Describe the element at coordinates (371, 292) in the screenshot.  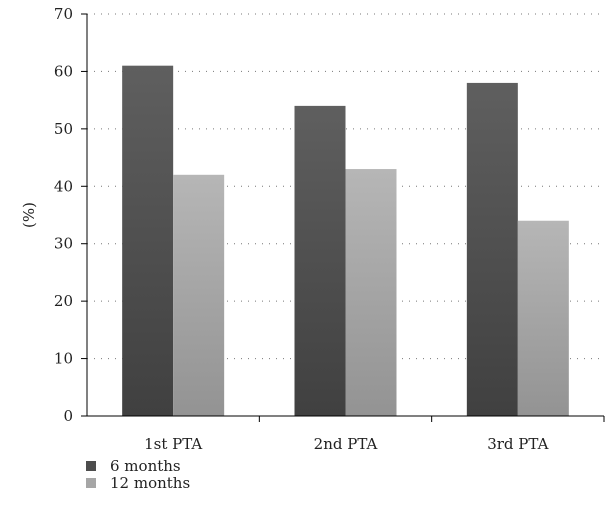
I see `bar-12-months-2nd-pta` at that location.